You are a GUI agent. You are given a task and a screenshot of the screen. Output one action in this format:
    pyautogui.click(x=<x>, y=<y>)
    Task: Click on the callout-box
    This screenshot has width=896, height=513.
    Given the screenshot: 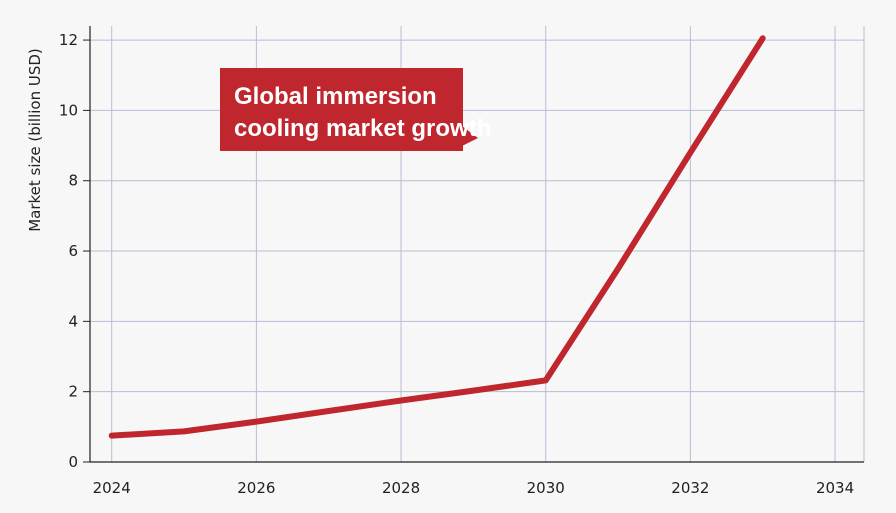 What is the action you would take?
    pyautogui.click(x=341, y=109)
    